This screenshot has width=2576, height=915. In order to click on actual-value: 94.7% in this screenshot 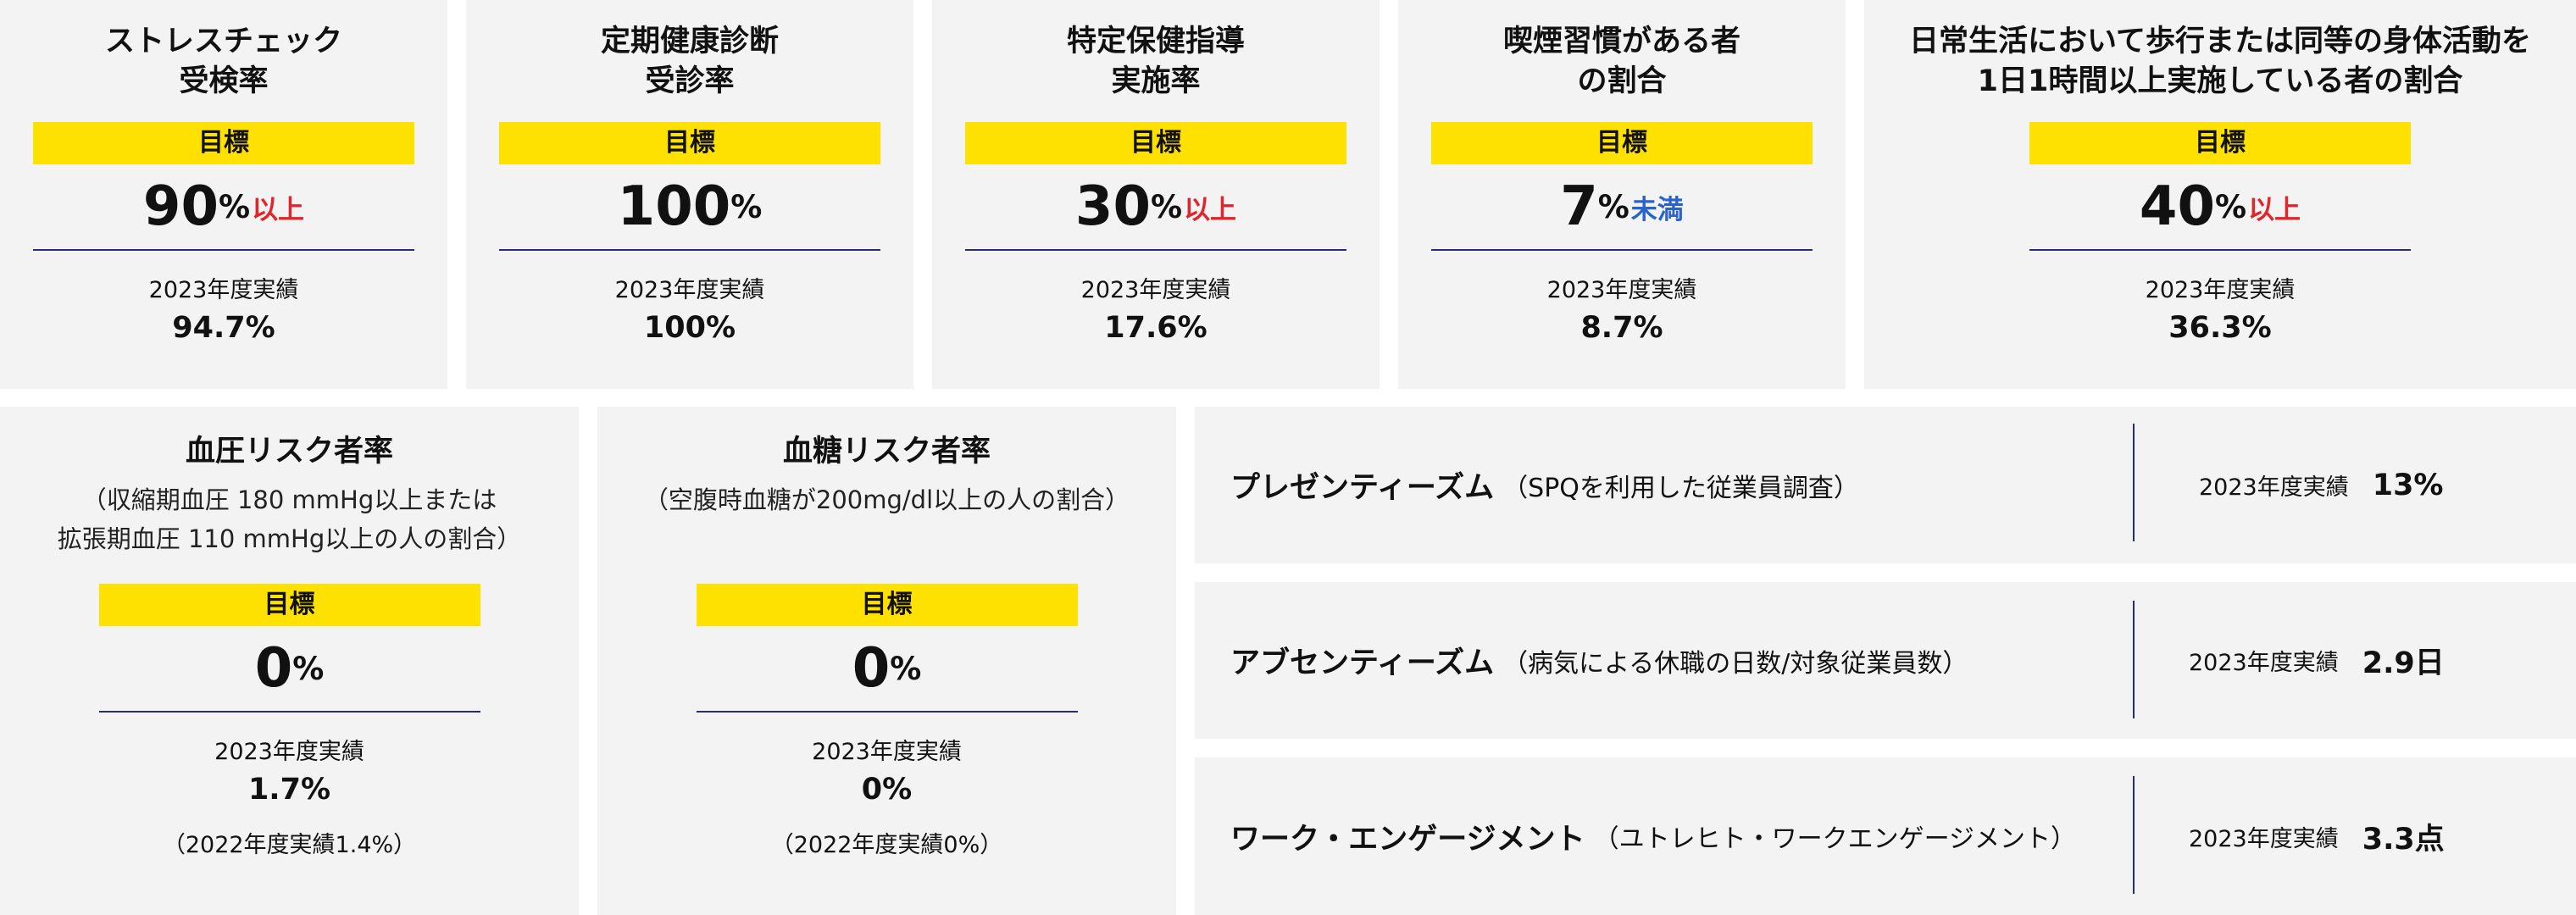, I will do `click(223, 328)`.